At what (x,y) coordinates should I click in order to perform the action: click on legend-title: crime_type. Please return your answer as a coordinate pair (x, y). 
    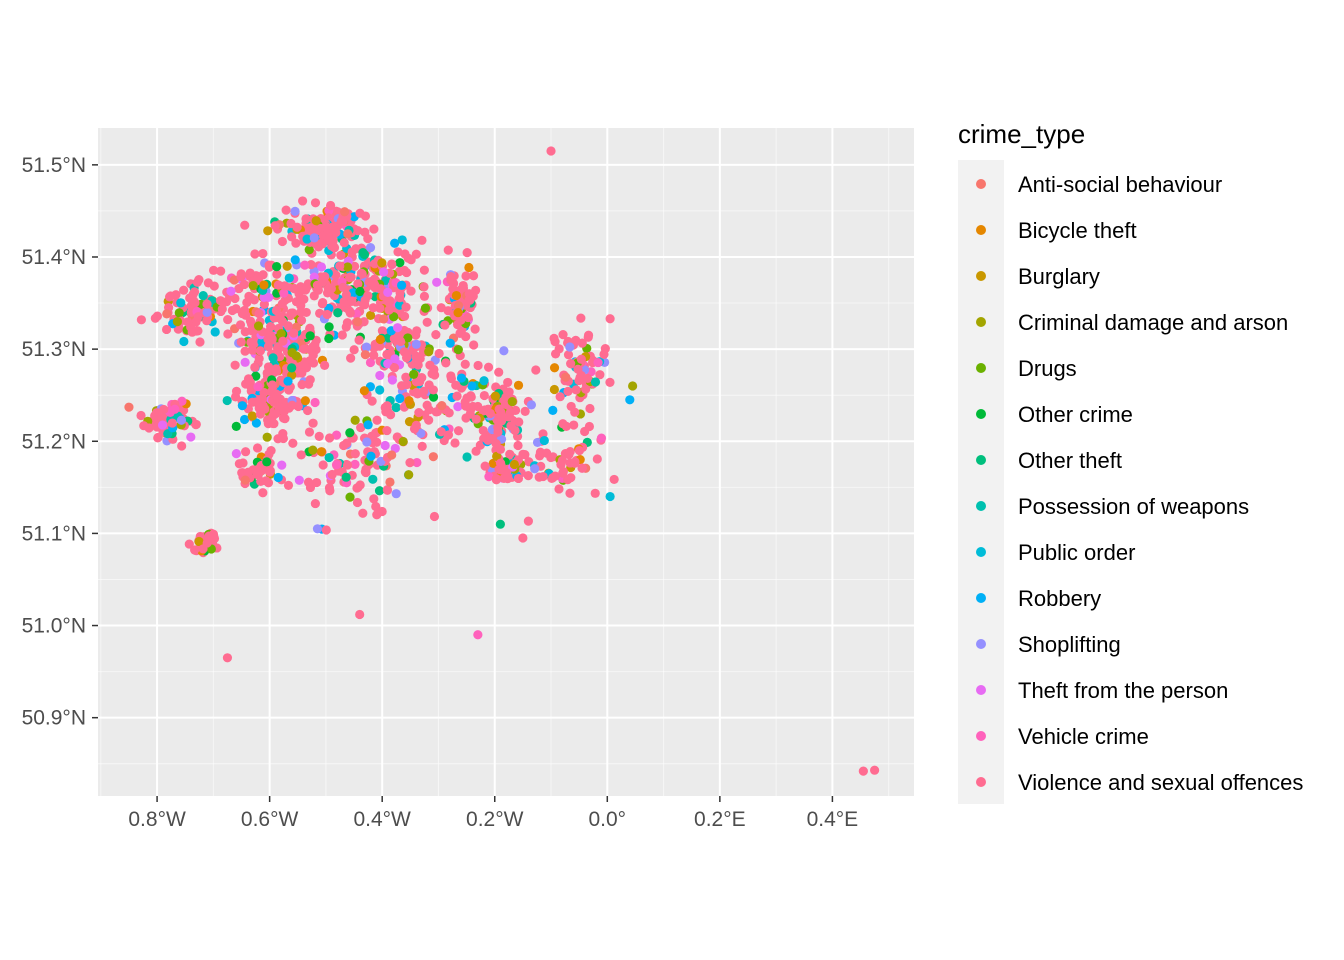
    Looking at the image, I should click on (1021, 134).